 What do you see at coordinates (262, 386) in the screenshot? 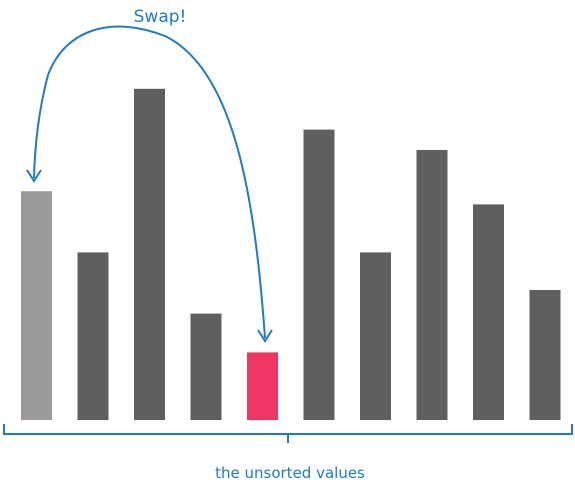
I see `bar-swap-target` at bounding box center [262, 386].